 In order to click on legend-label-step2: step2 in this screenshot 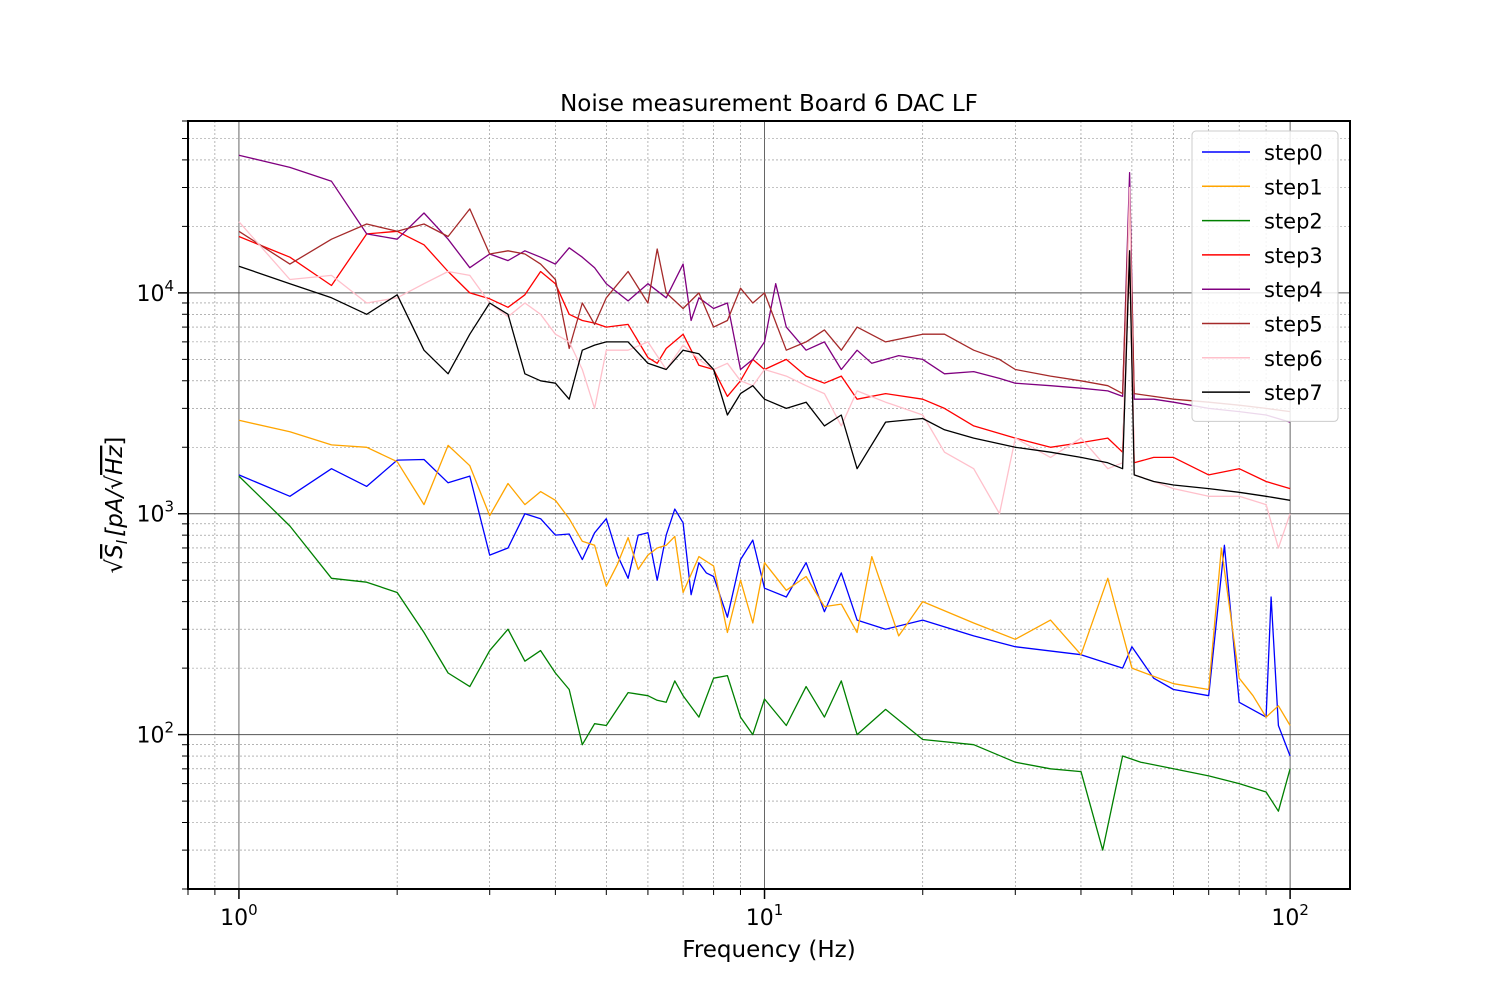, I will do `click(1293, 222)`.